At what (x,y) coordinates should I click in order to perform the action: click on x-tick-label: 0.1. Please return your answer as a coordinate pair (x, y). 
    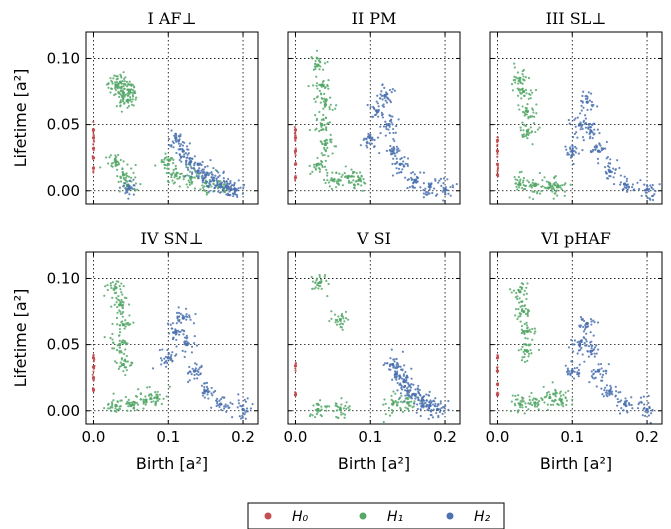
    Looking at the image, I should click on (168, 437).